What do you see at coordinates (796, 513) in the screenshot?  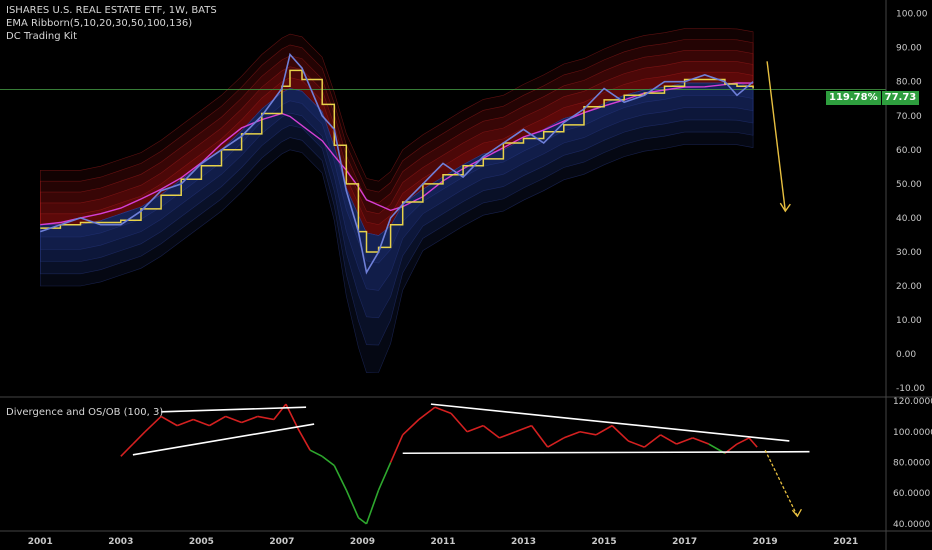 I see `oscillator-forecast-arrow-head` at bounding box center [796, 513].